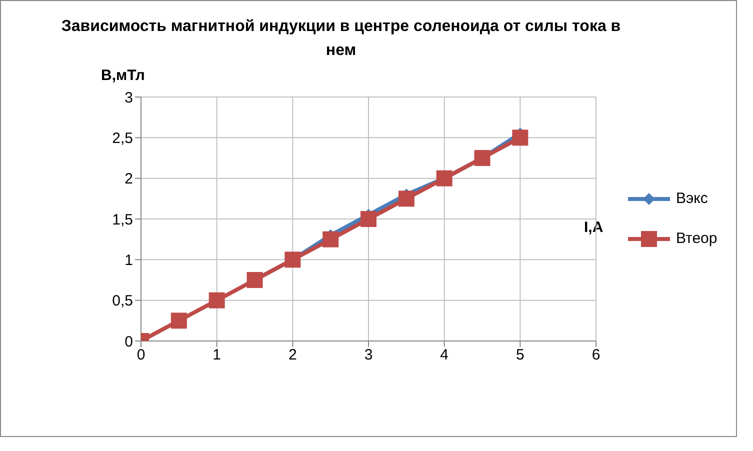 The image size is (753, 451). What do you see at coordinates (128, 179) in the screenshot?
I see `y-tick-label: 2` at bounding box center [128, 179].